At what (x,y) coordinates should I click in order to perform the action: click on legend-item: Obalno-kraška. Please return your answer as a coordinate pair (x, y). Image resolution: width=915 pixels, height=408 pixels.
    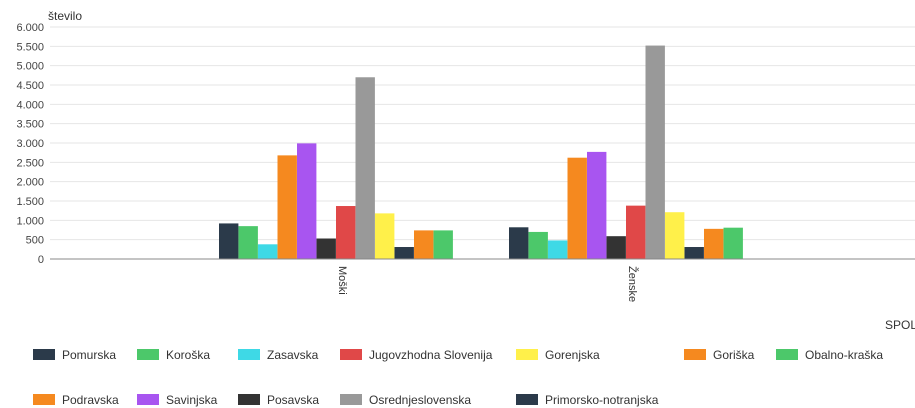
    Looking at the image, I should click on (829, 355).